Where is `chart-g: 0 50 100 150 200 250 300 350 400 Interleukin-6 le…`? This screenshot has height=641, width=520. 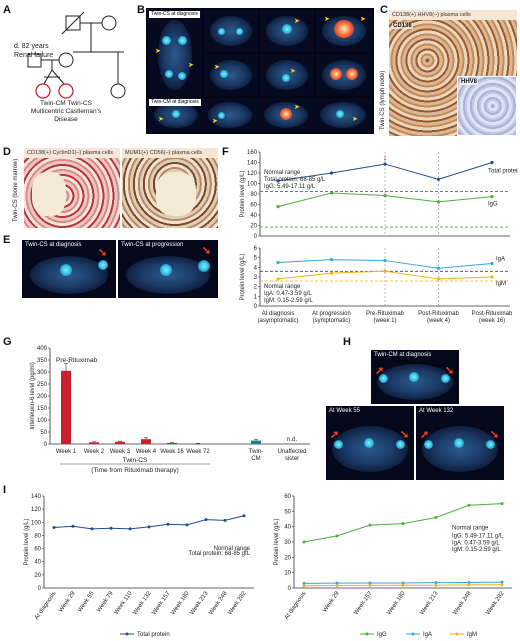 chart-g: 0 50 100 150 200 250 300 350 400 Interleukin-6 le… is located at coordinates (170, 410).